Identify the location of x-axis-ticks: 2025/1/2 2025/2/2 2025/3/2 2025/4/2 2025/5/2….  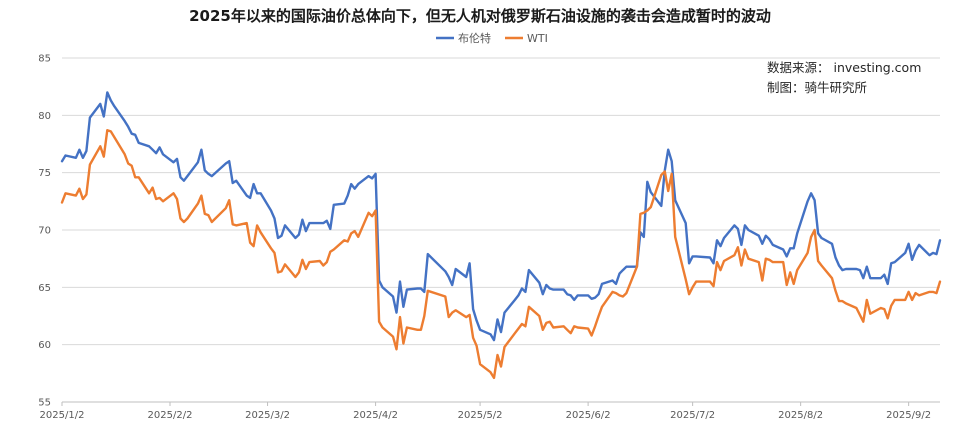
(485, 411).